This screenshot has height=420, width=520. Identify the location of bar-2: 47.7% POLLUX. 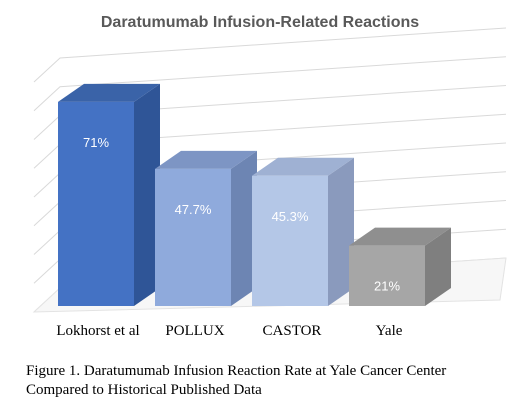
(206, 244).